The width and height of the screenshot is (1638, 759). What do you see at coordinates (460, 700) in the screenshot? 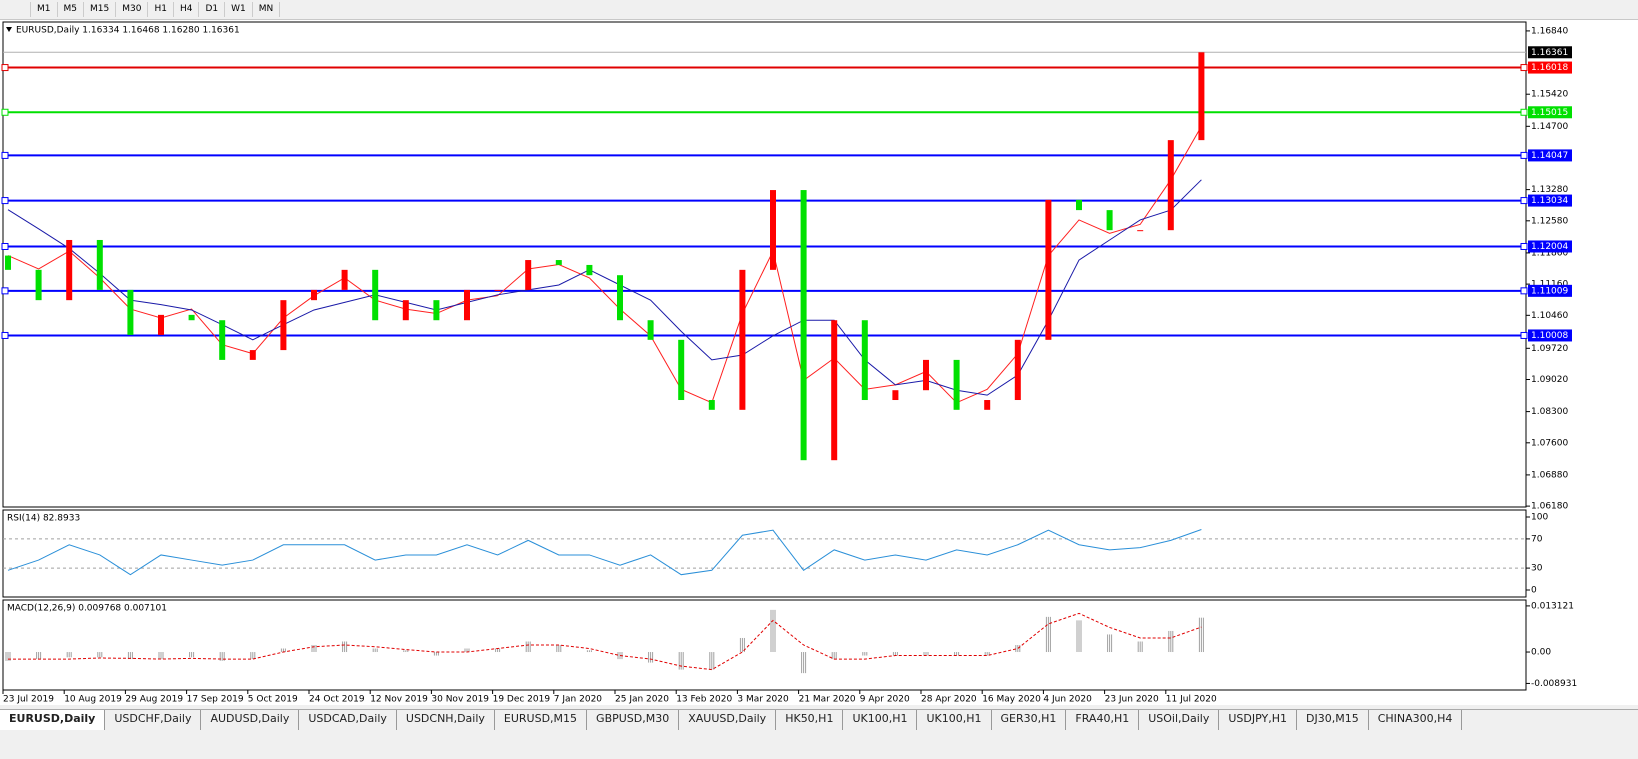
I see `x-tick-label: 30 Nov 2019` at bounding box center [460, 700].